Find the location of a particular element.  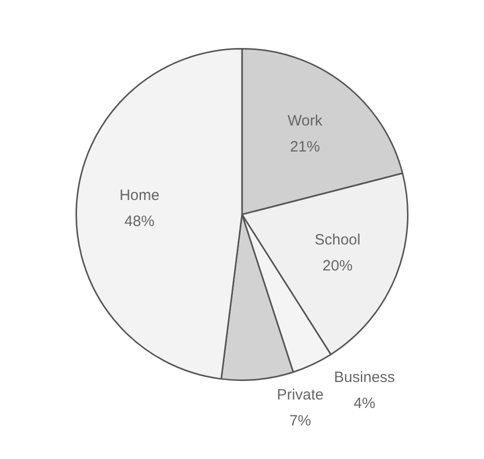

slice-label: Business is located at coordinates (364, 377).